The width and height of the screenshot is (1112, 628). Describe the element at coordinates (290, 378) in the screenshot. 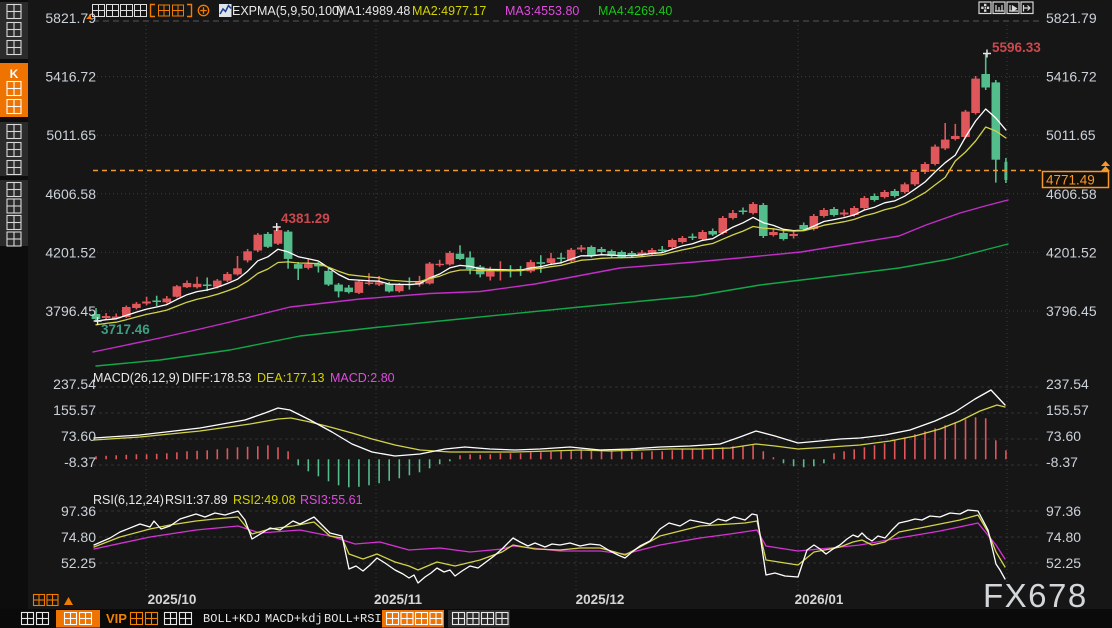

I see `svg-text: DEA:177.13` at that location.